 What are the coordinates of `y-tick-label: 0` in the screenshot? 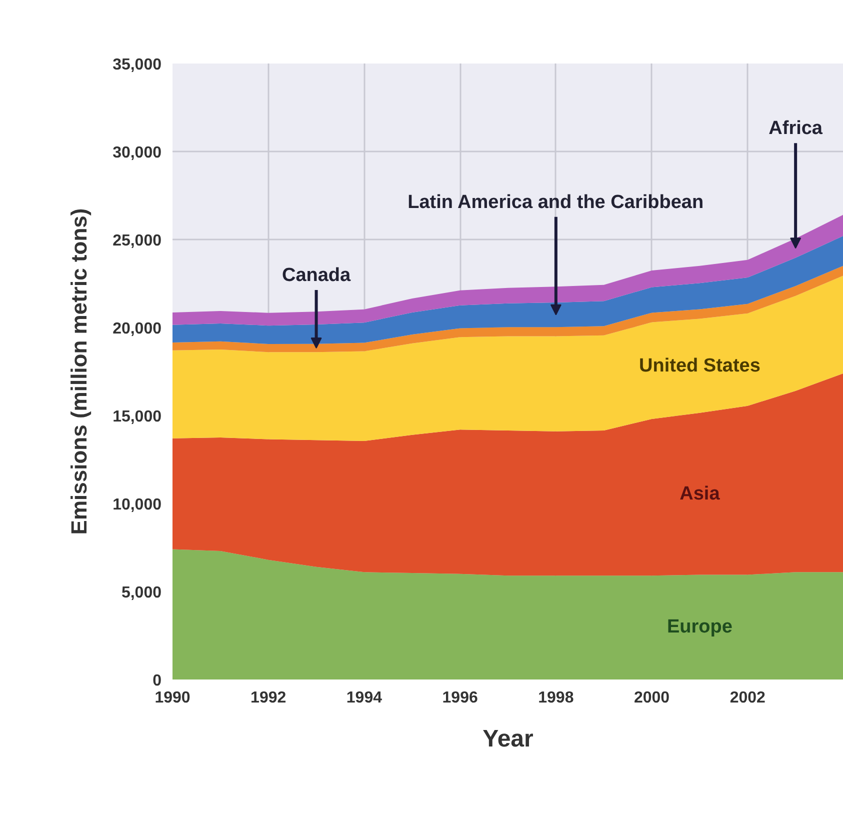 It's located at (157, 681).